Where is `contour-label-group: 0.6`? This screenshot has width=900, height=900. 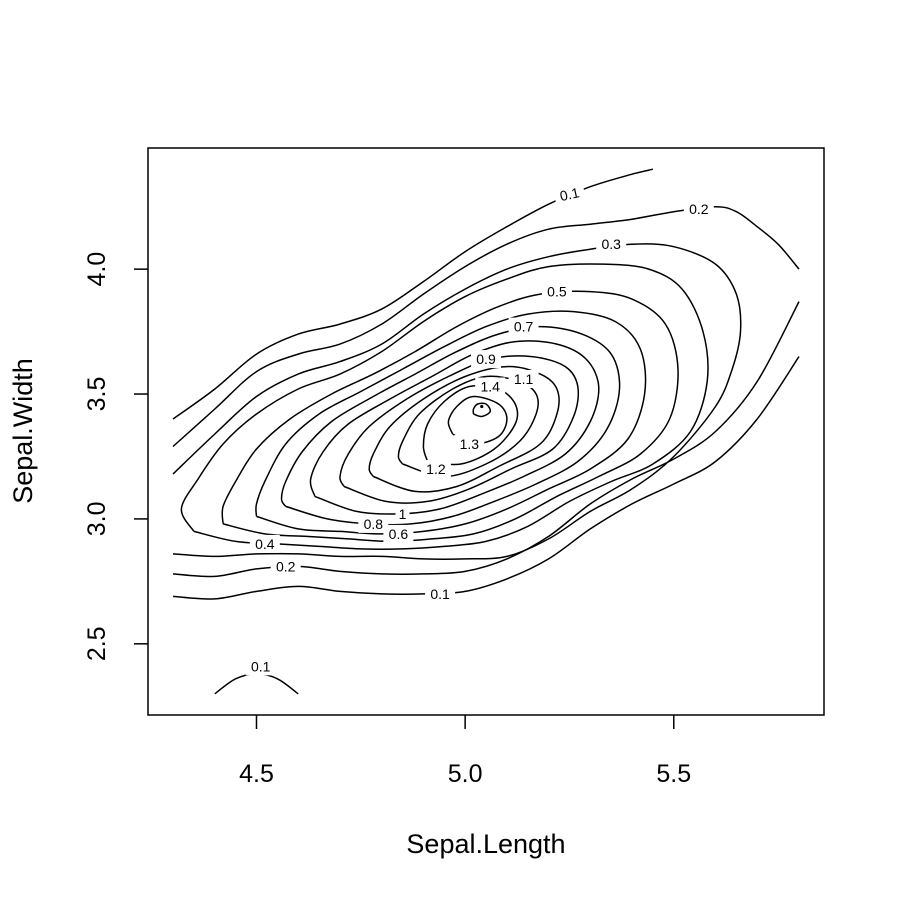
contour-label-group: 0.6 is located at coordinates (398, 533).